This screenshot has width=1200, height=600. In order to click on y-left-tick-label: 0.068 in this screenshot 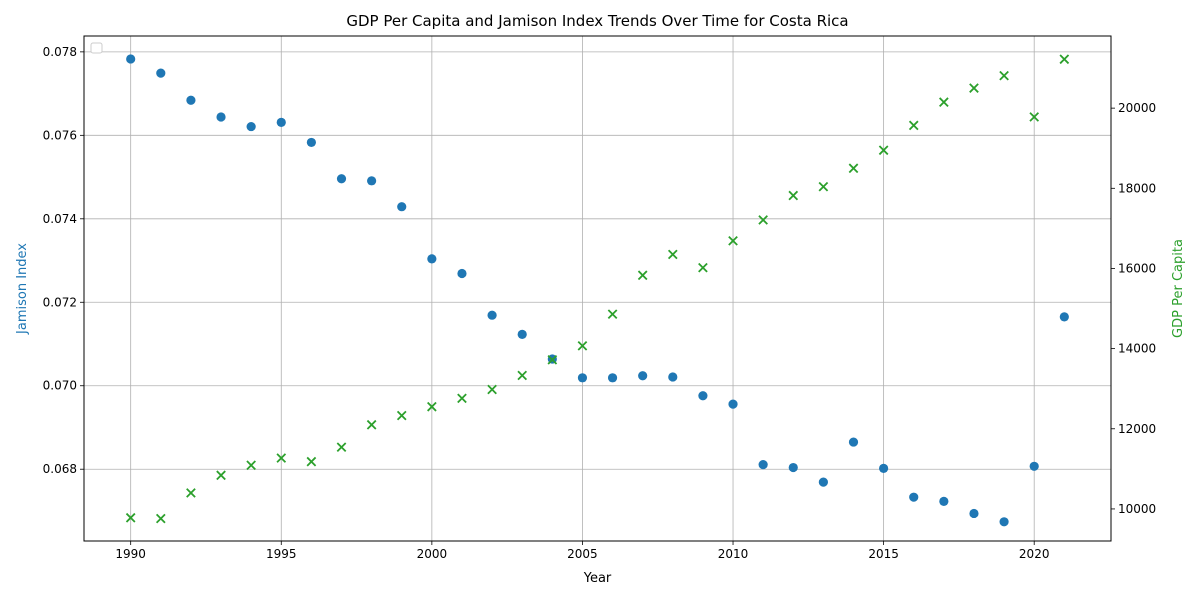, I will do `click(60, 469)`.